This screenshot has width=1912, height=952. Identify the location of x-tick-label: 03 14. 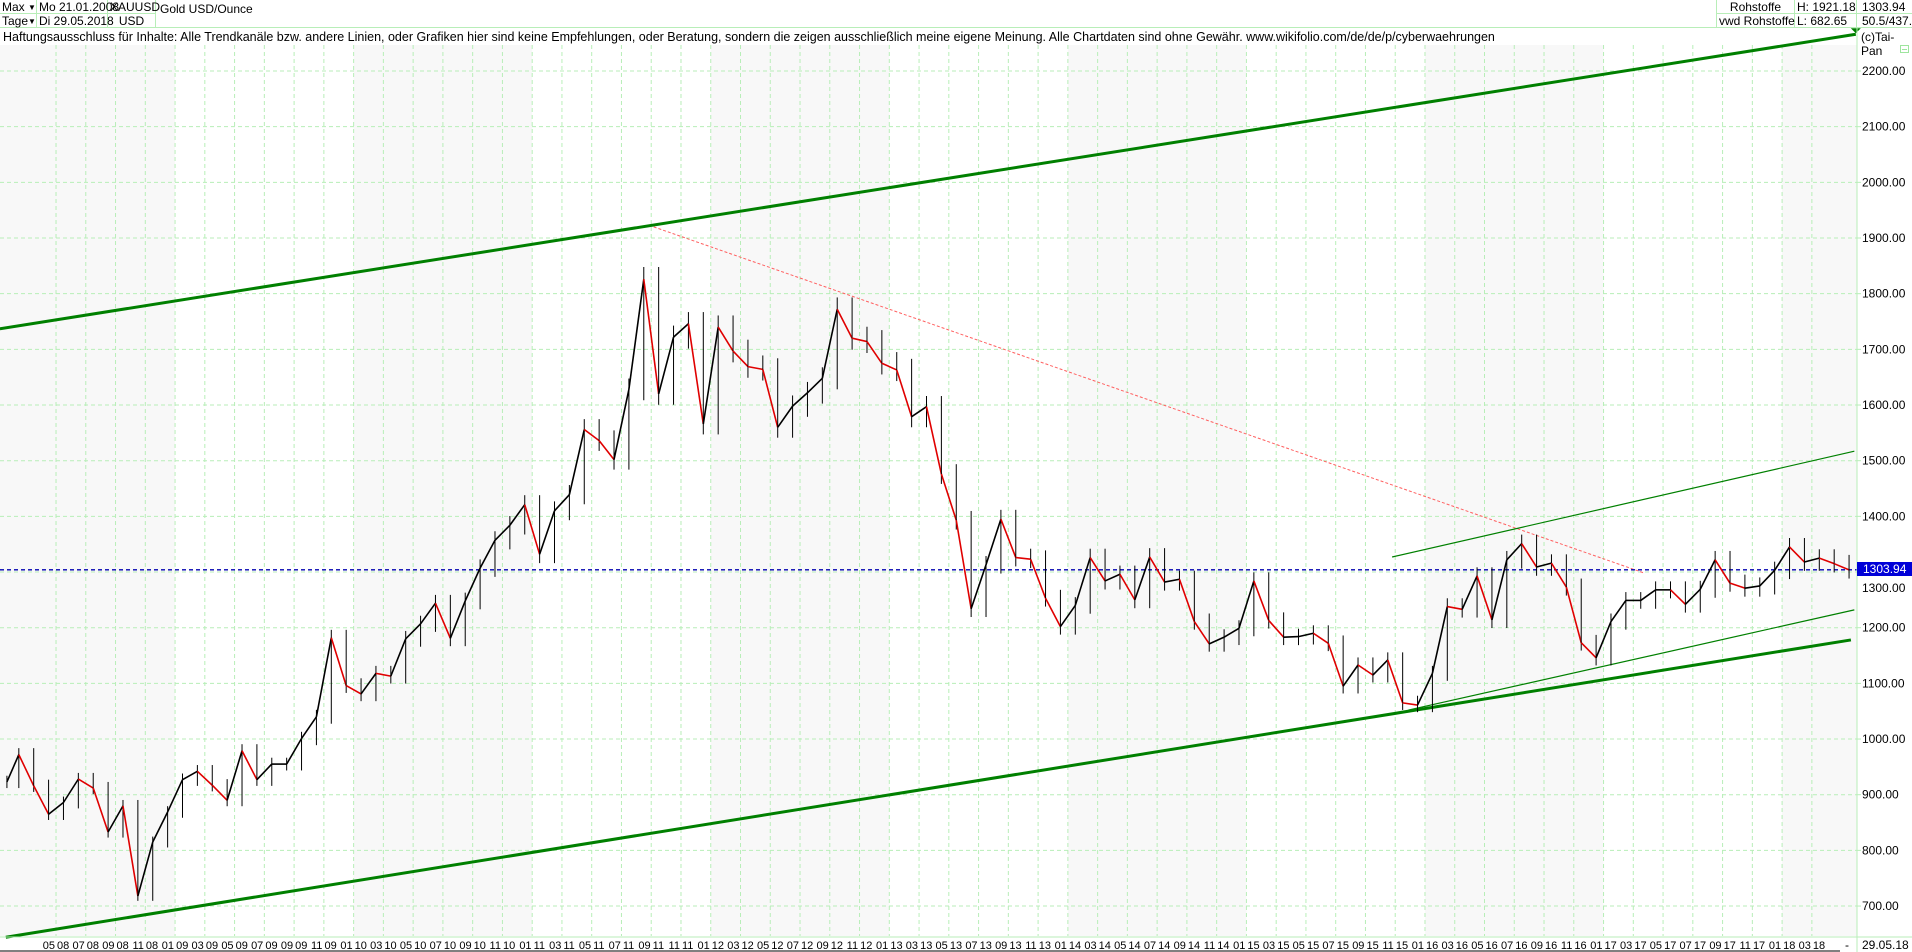
(1097, 946).